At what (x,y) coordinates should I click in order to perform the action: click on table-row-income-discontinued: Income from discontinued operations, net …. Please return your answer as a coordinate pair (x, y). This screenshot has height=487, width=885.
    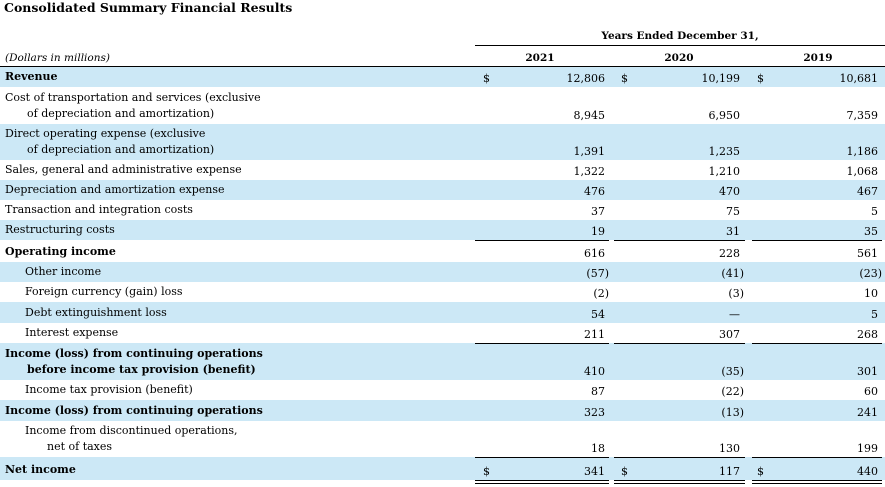
    Looking at the image, I should click on (442, 439).